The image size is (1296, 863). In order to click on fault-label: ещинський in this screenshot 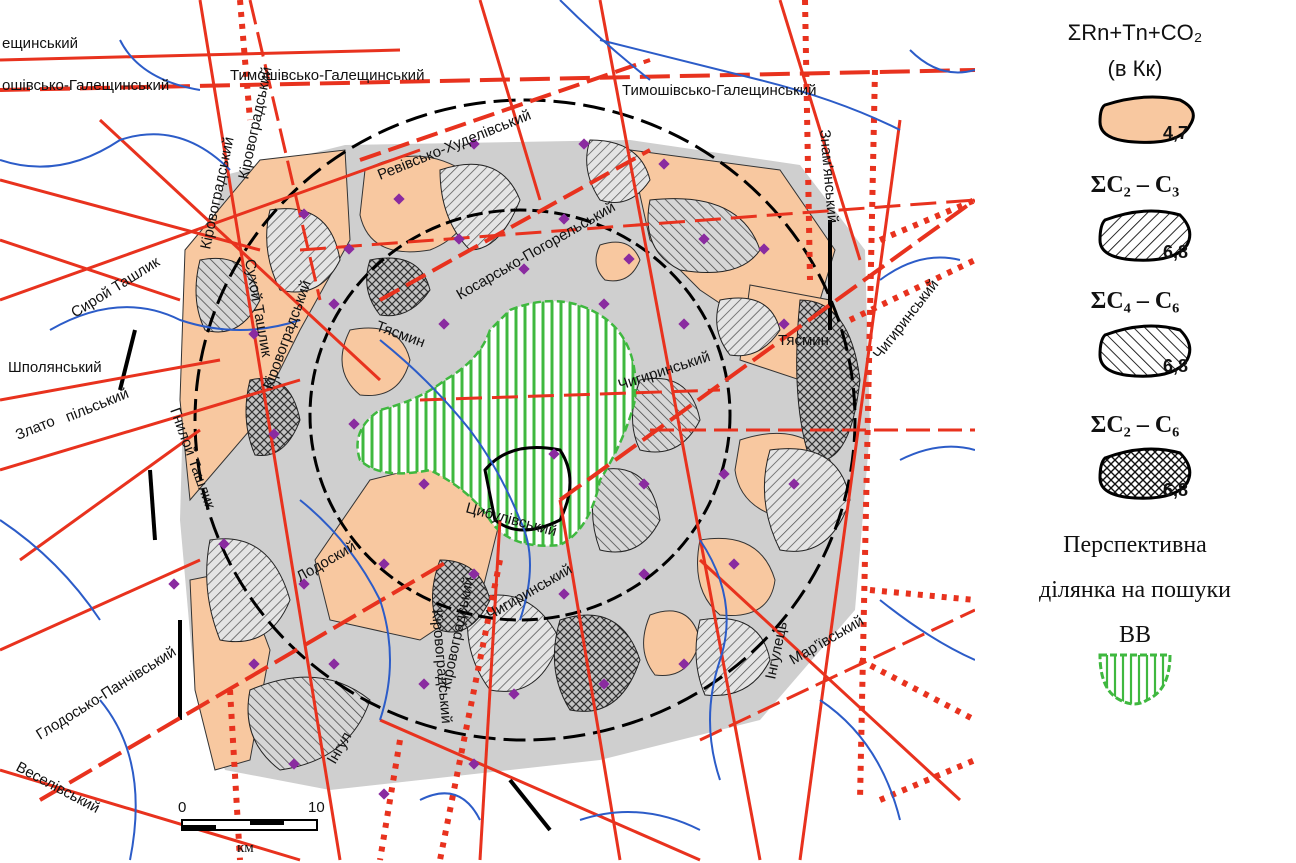, I will do `click(40, 43)`.